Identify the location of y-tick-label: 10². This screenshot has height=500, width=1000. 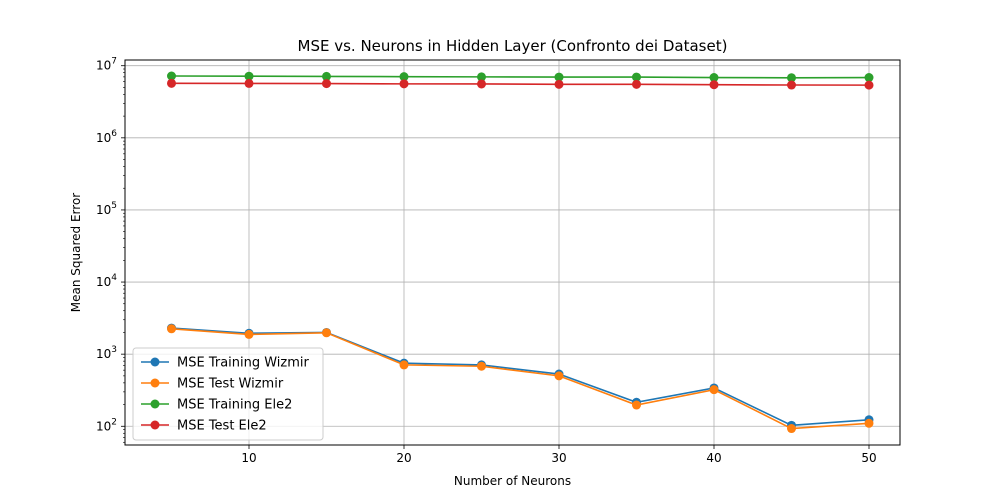
(106, 425).